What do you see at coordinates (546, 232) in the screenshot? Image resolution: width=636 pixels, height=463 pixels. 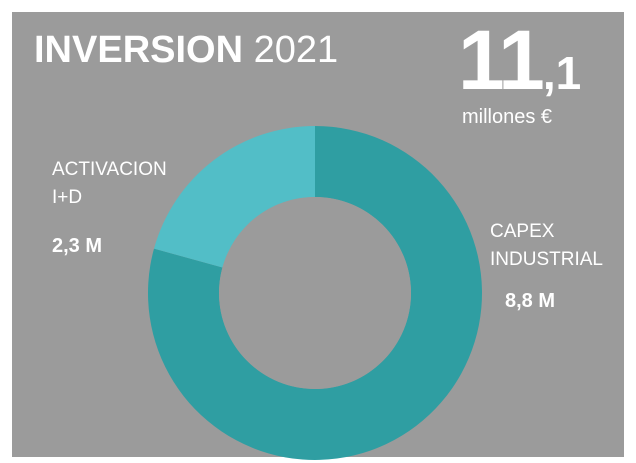 I see `label-capex-line1: CAPEX` at bounding box center [546, 232].